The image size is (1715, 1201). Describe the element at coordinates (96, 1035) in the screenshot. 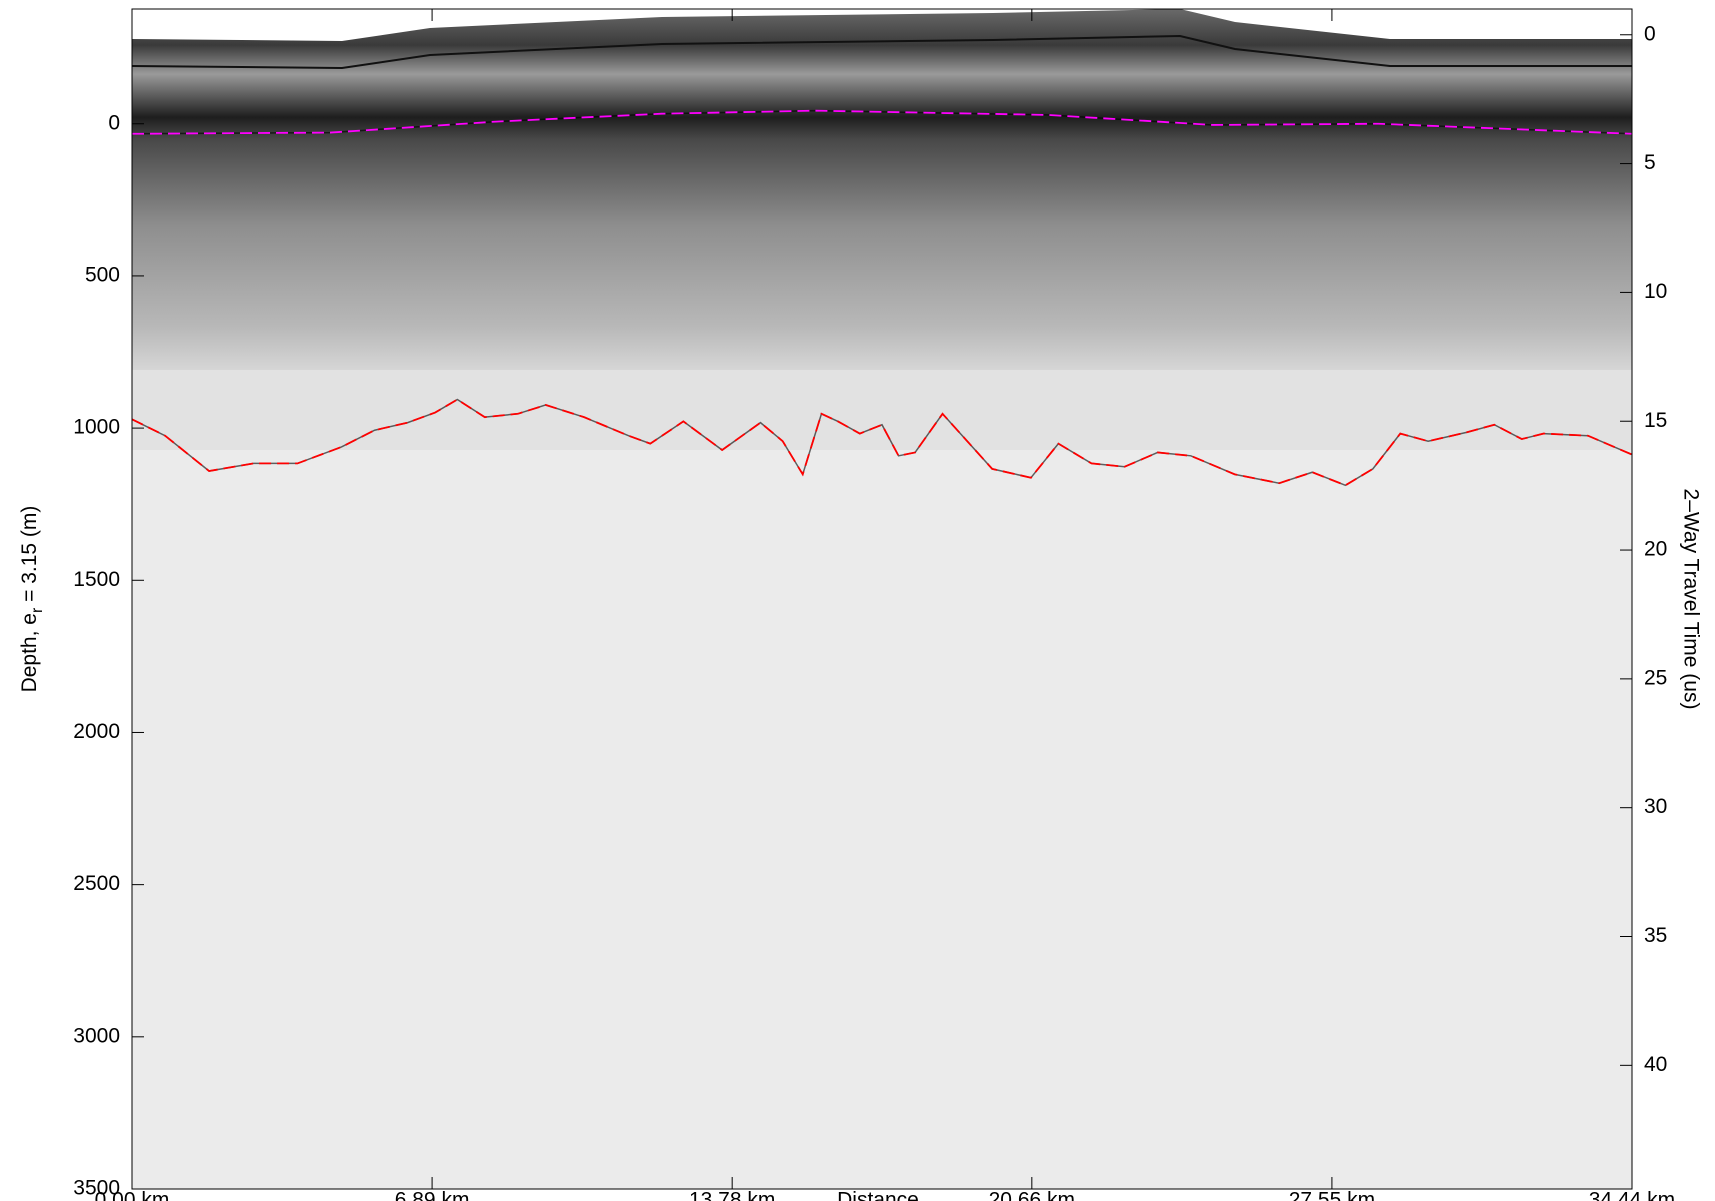

I see `y-tick-label: 3000` at that location.